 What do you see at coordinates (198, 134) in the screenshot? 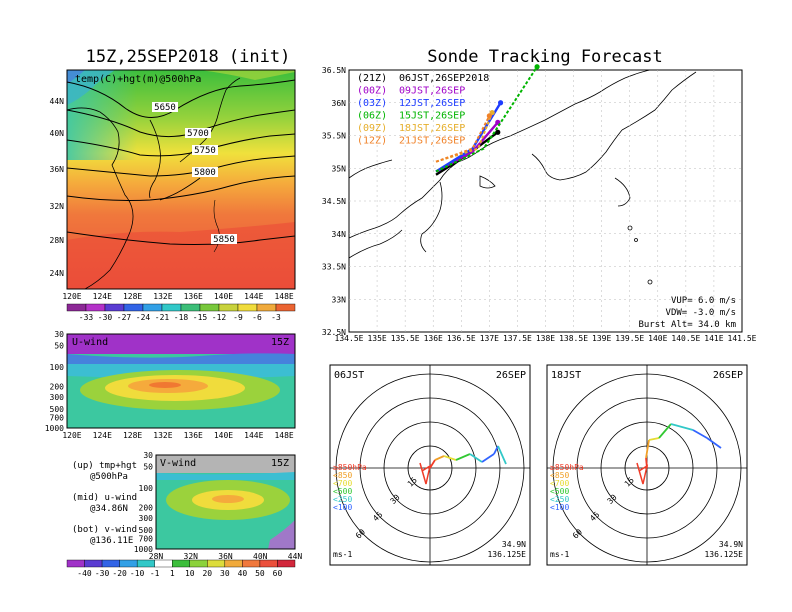
I see `contour-label: 5700` at bounding box center [198, 134].